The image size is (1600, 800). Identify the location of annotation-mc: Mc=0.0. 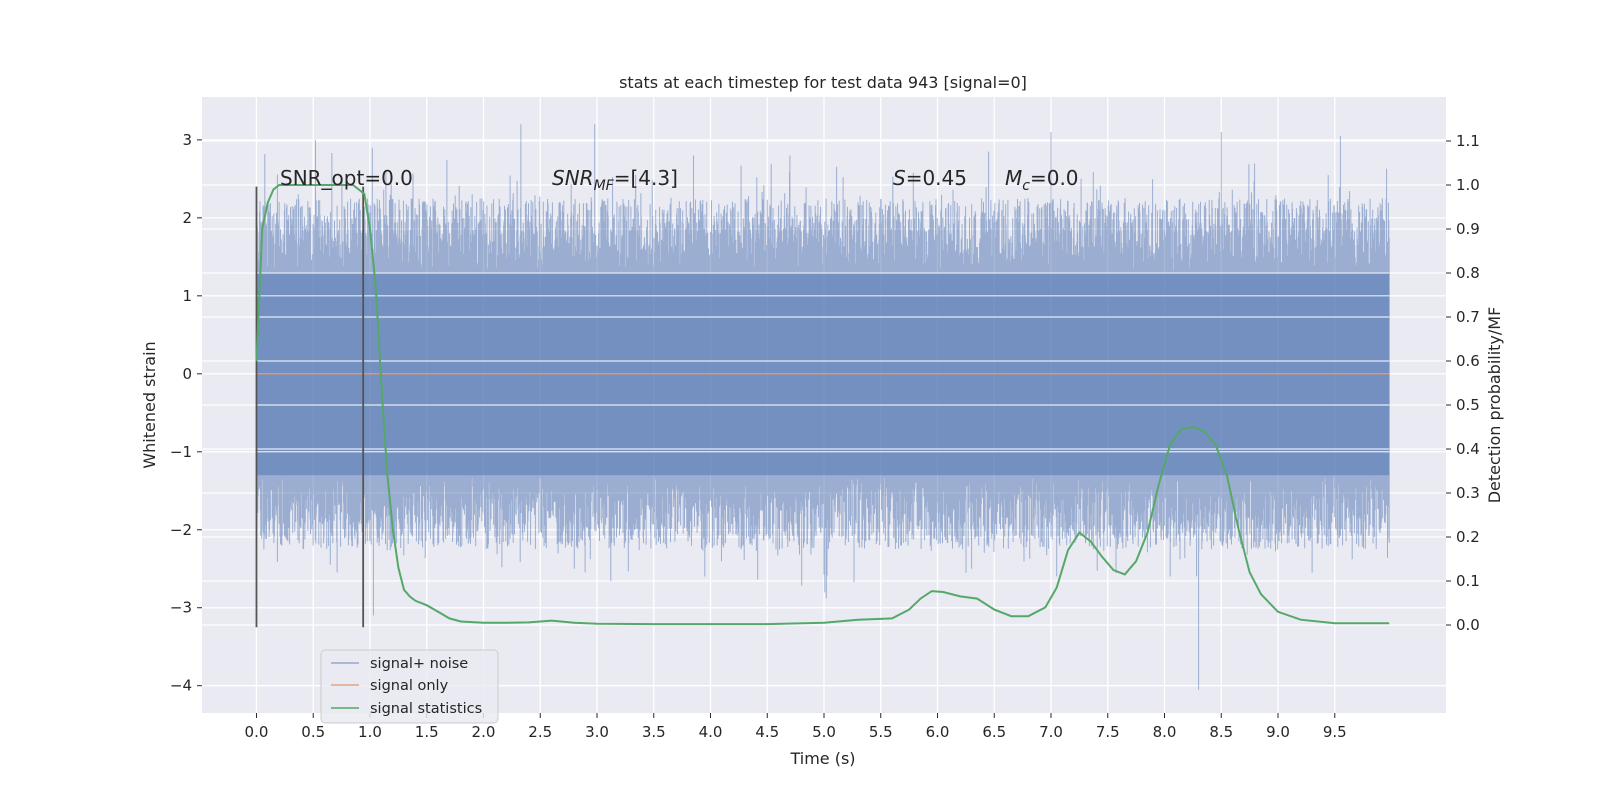
(1042, 180).